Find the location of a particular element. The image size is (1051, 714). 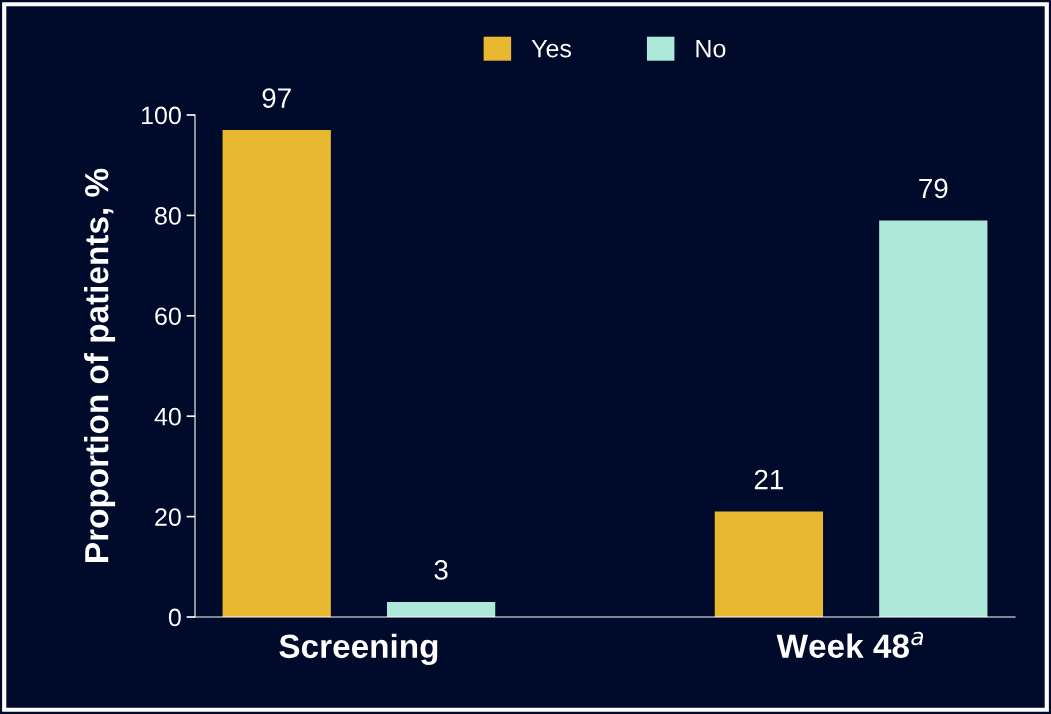

legend-label: No is located at coordinates (711, 48).